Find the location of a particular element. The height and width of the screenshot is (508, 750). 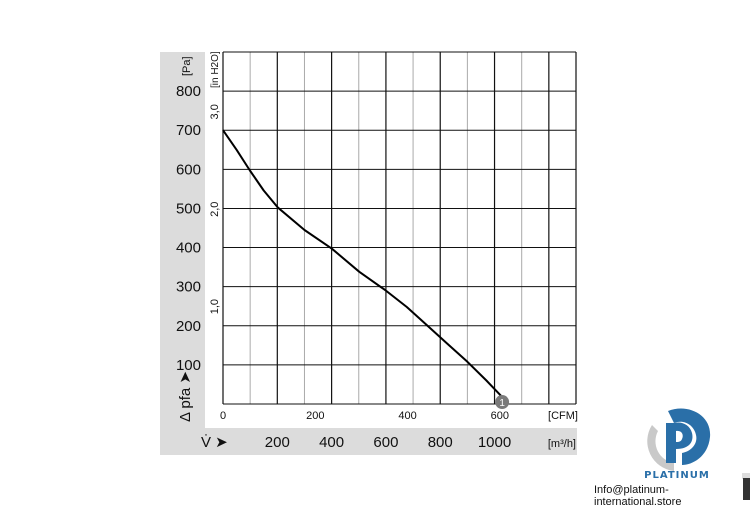

x-tick-label-m3h: 800 is located at coordinates (440, 442).